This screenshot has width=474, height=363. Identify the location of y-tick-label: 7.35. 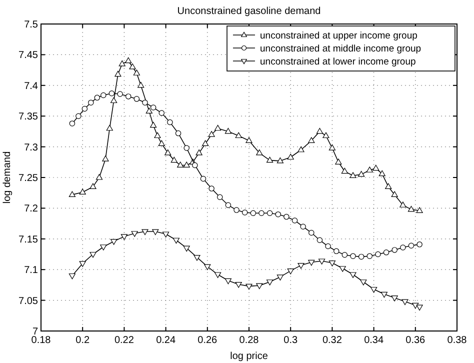
(28, 117).